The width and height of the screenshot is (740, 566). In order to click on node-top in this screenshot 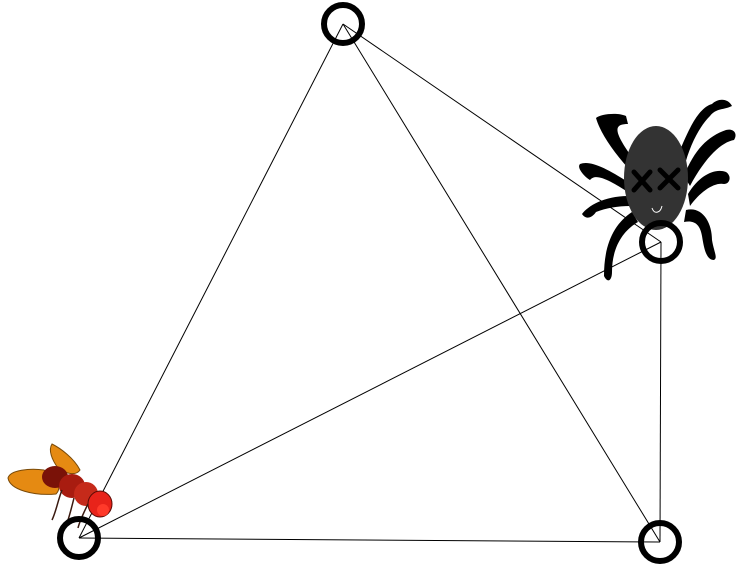, I will do `click(343, 24)`.